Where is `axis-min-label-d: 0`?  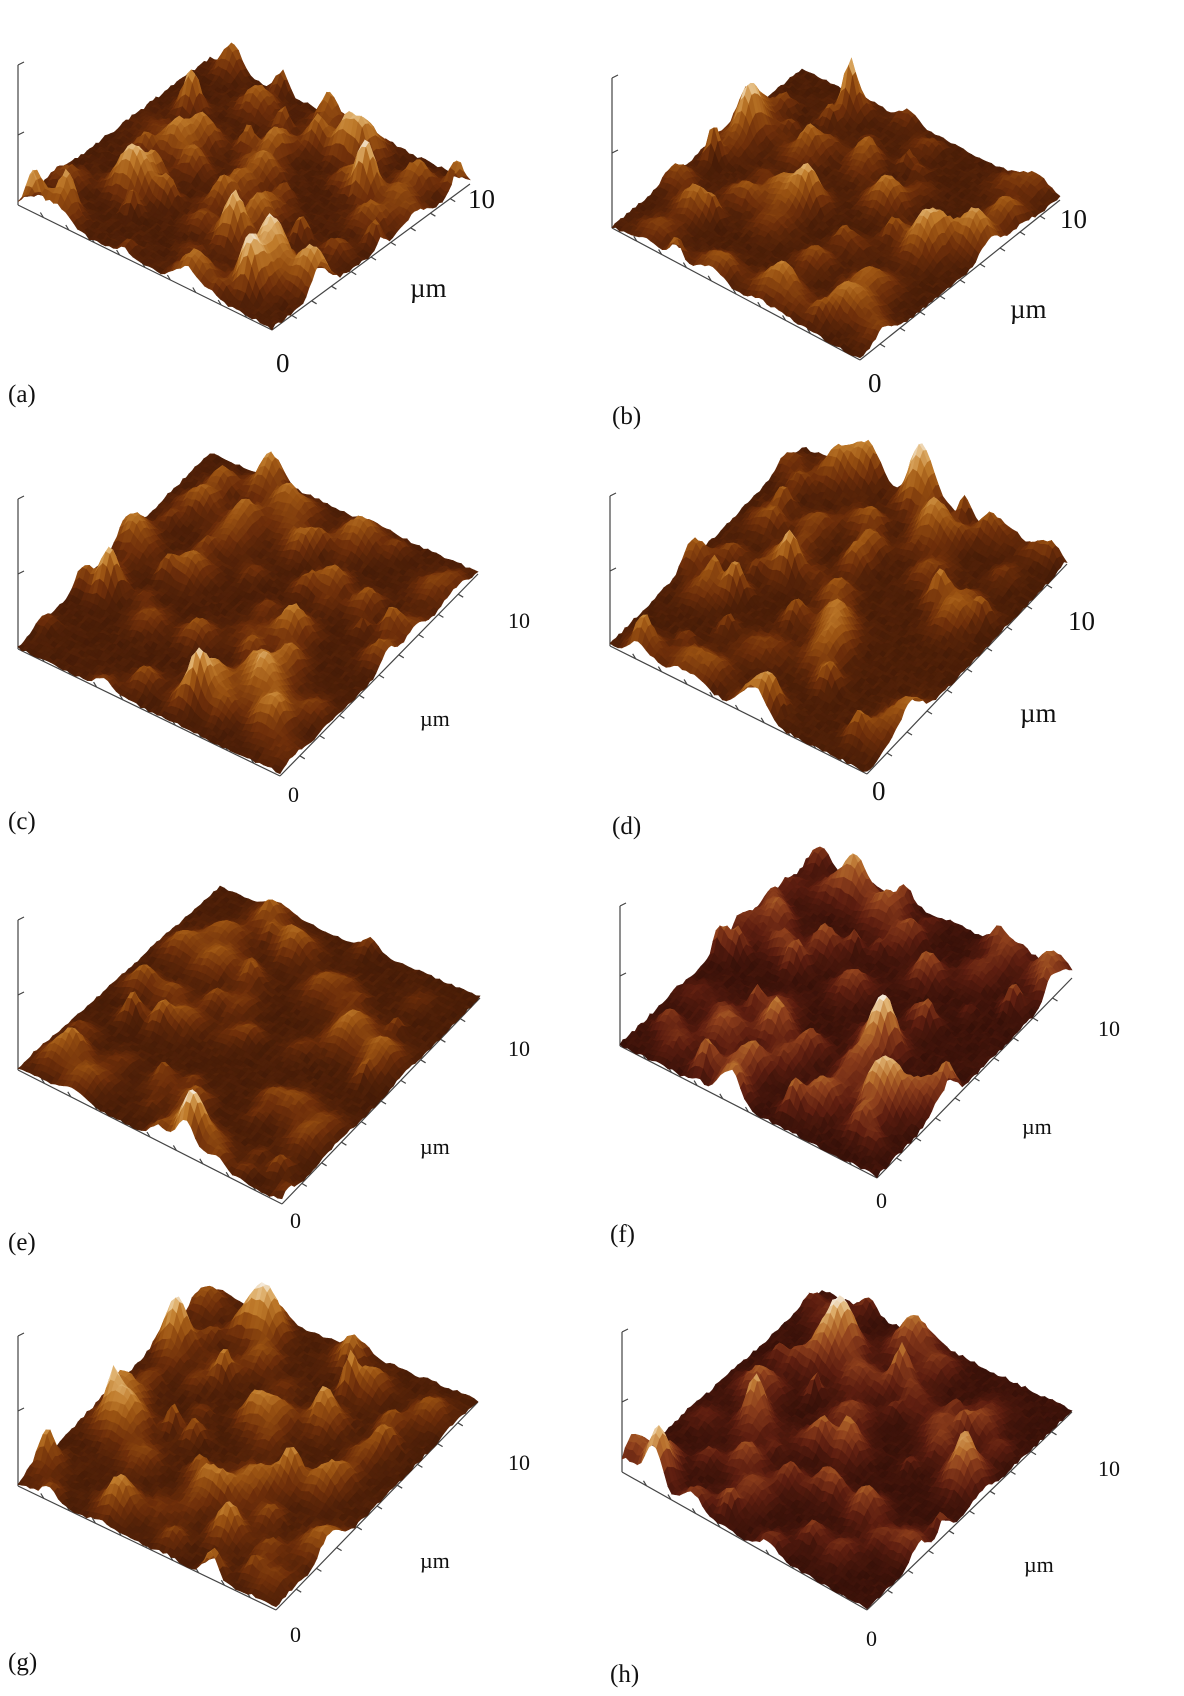 axis-min-label-d: 0 is located at coordinates (879, 791).